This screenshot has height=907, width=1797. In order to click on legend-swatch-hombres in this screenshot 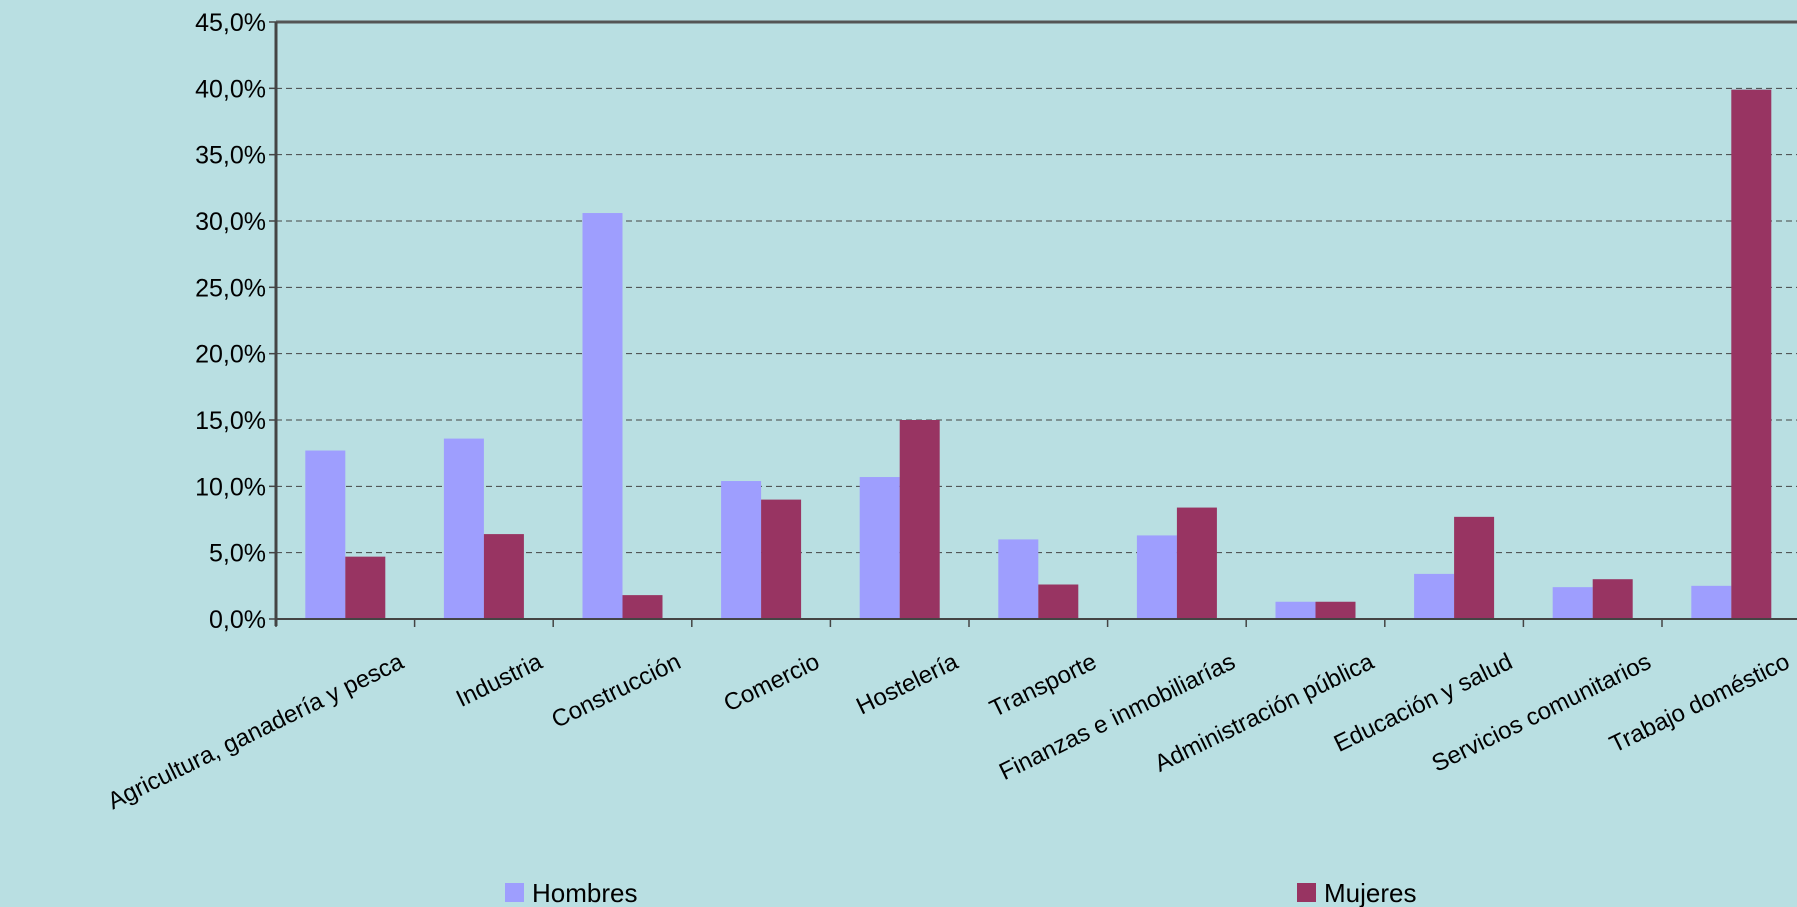, I will do `click(514, 892)`.